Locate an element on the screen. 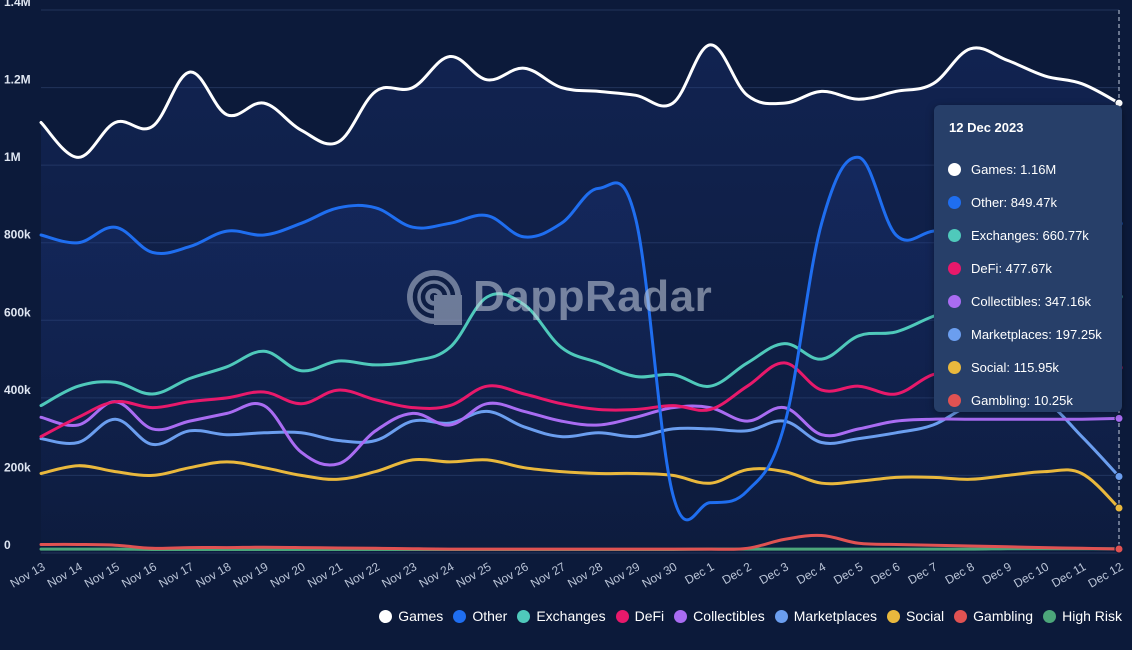  x-tick-label: Dec 5 is located at coordinates (848, 573).